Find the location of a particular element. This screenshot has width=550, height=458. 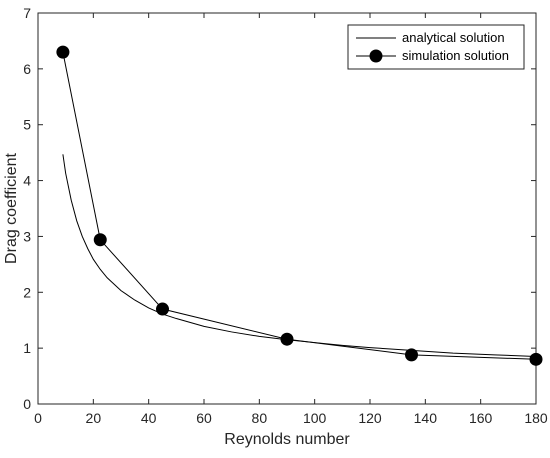

x-tick-label: 20 is located at coordinates (94, 418).